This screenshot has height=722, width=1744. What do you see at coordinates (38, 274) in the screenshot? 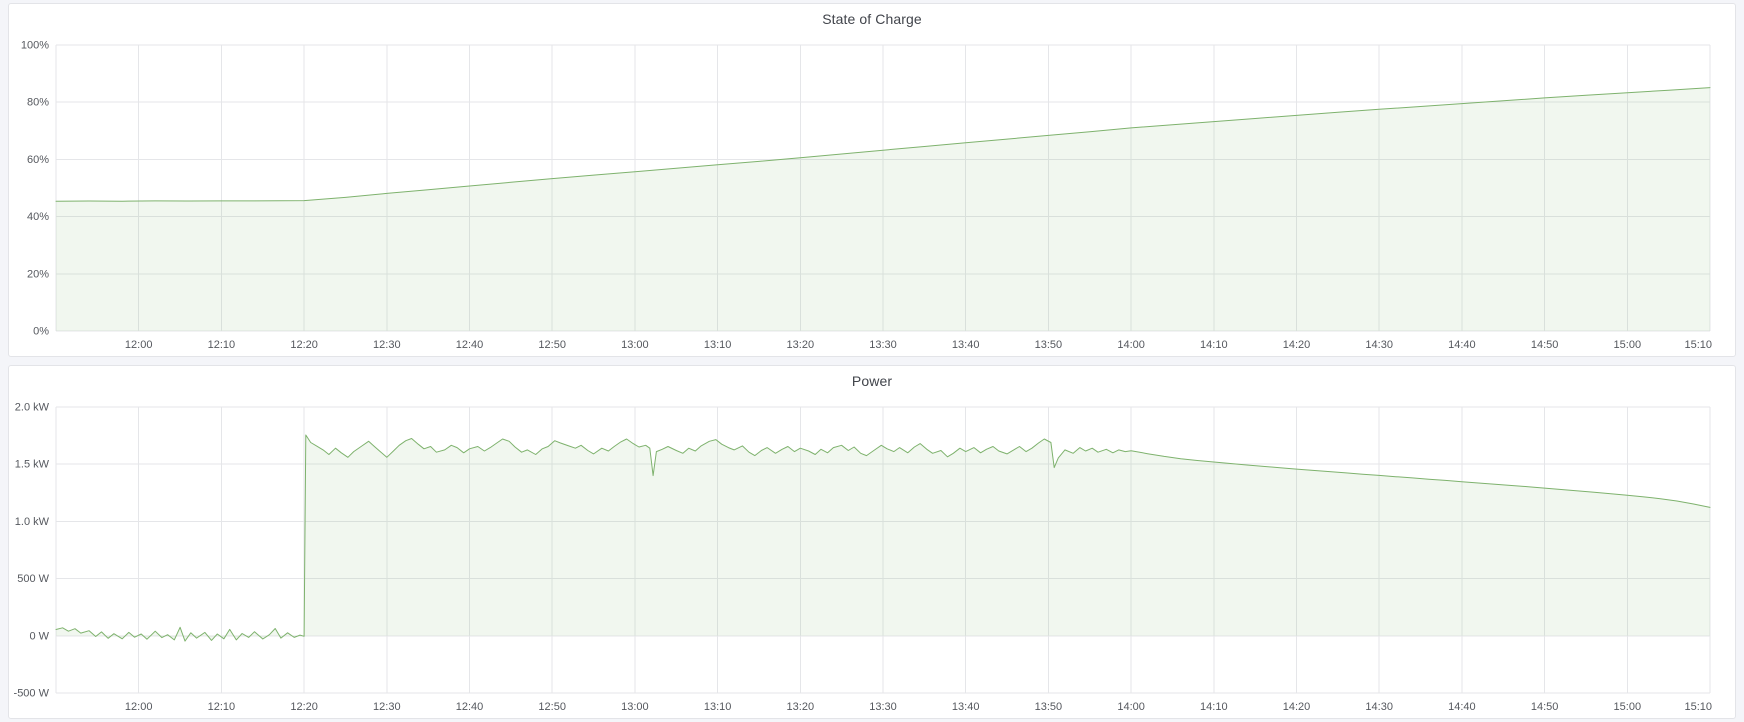
I see `svg-text: 20%` at bounding box center [38, 274].